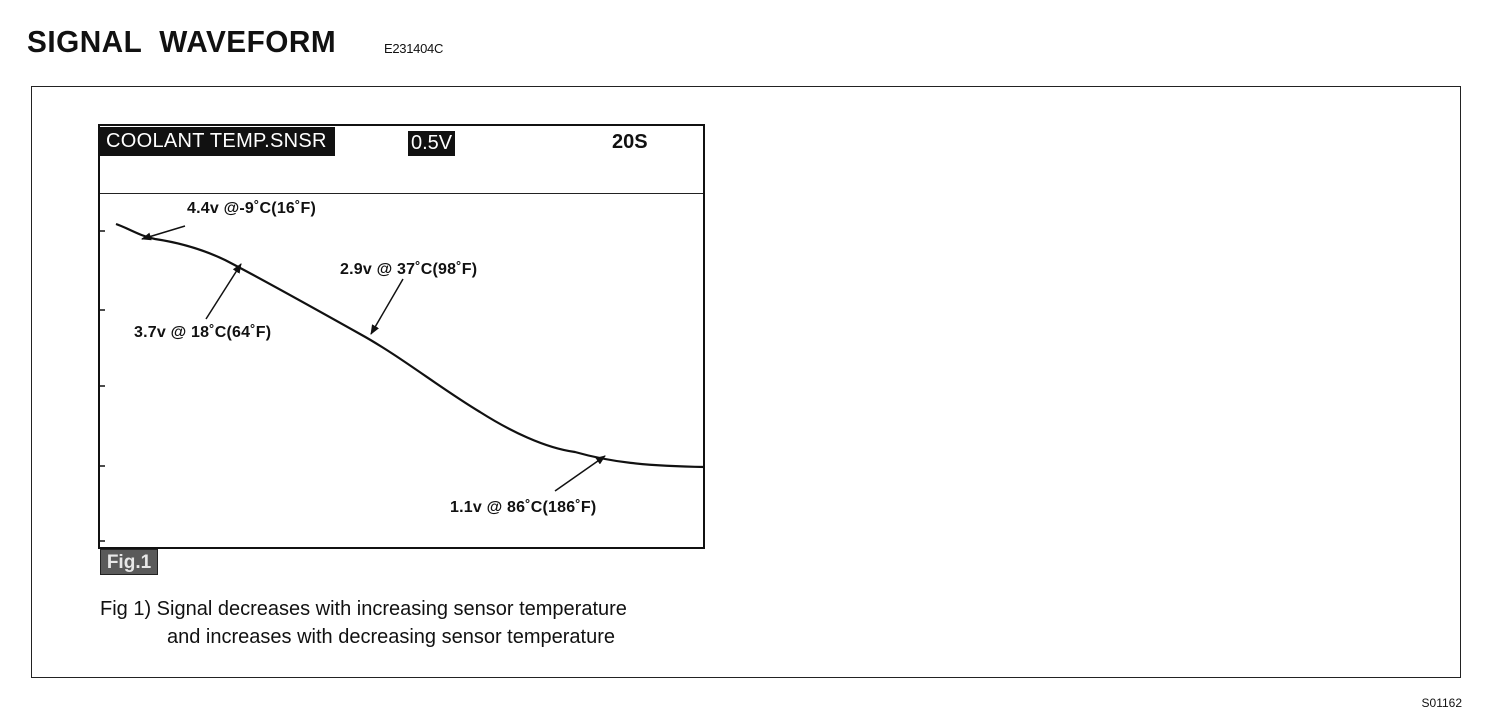 This screenshot has height=726, width=1504. What do you see at coordinates (203, 332) in the screenshot?
I see `annotation-3-7v: 3.7v @ 18˚C(64˚F)` at bounding box center [203, 332].